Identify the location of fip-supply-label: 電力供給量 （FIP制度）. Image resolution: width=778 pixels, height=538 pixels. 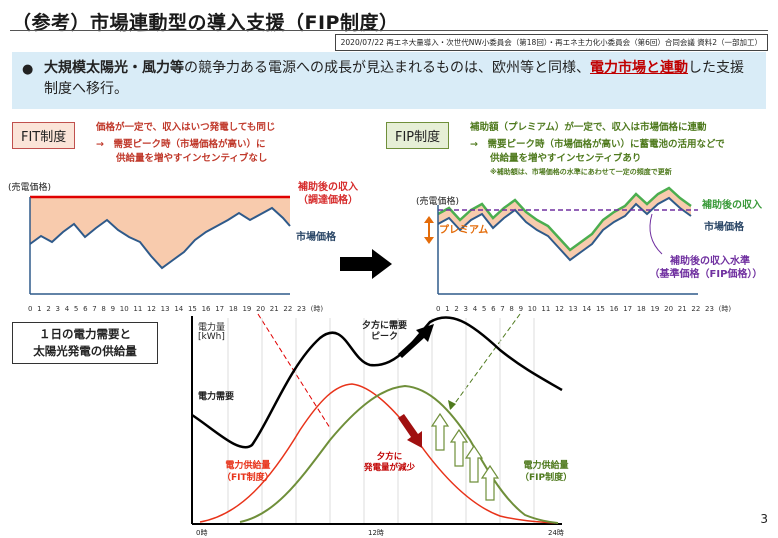
(546, 472).